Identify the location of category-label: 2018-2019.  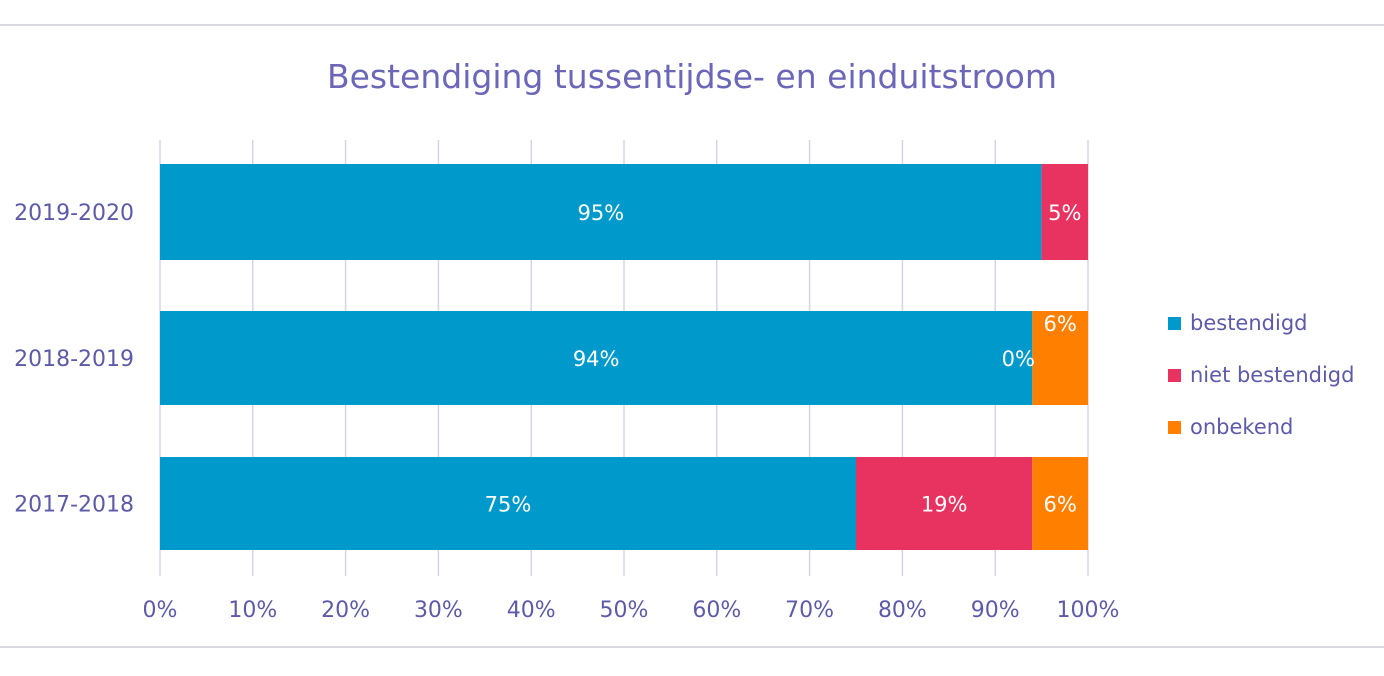
(74, 359).